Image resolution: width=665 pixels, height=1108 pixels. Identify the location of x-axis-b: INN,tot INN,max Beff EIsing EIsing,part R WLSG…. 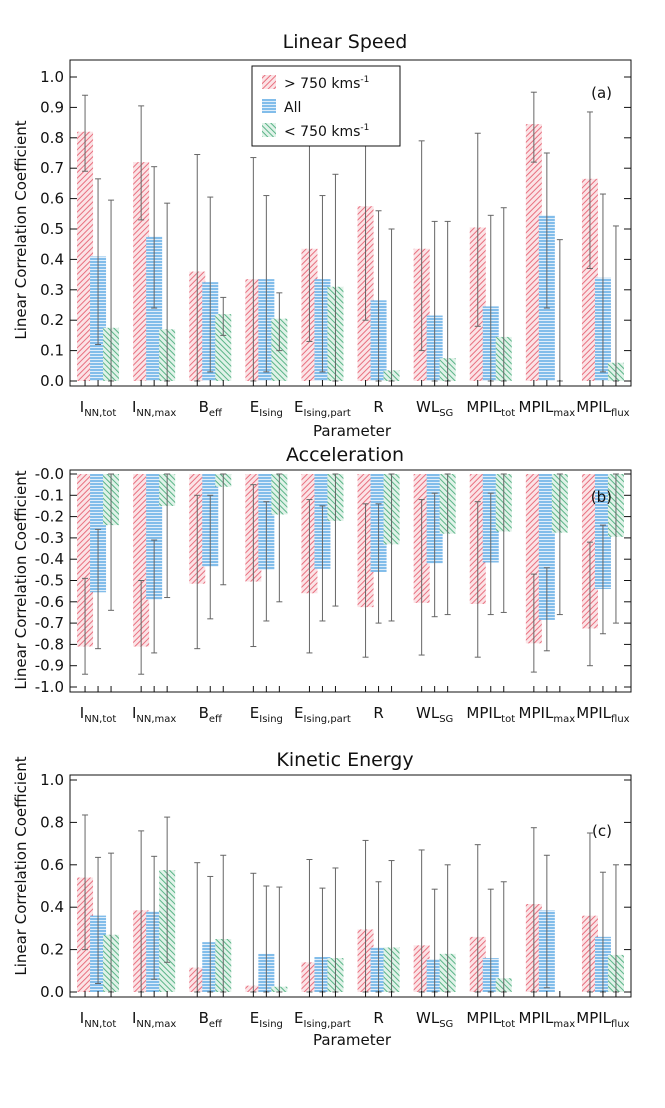
(355, 705).